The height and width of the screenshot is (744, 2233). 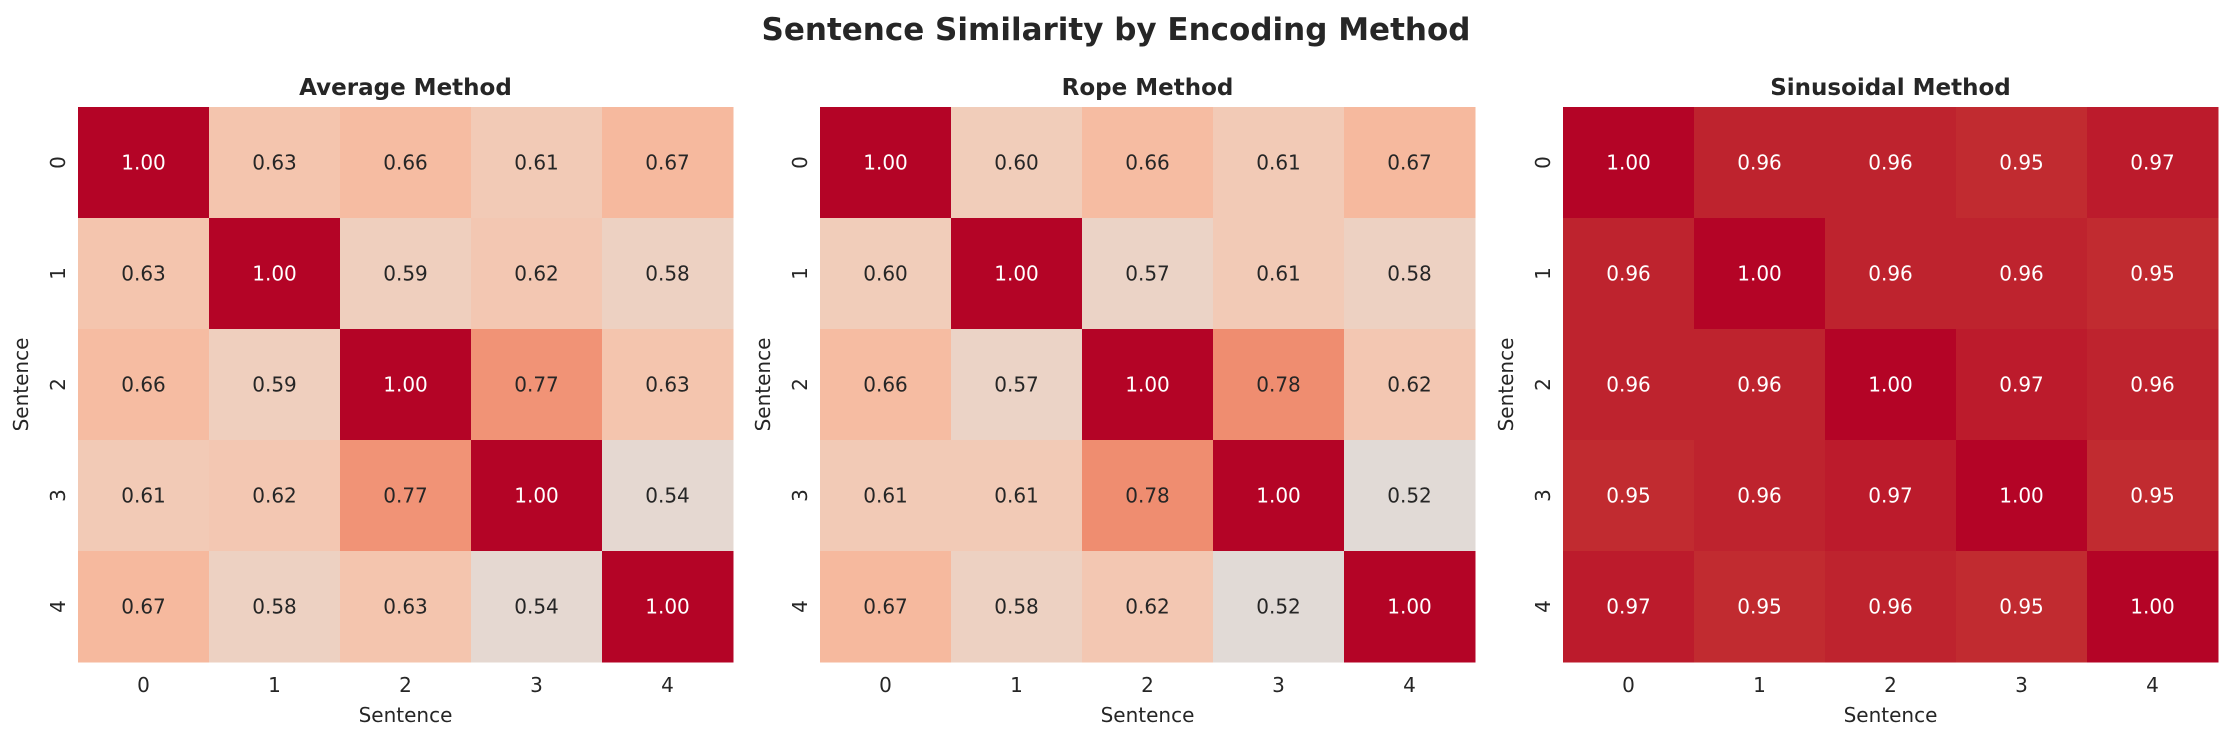 I want to click on cell-label: 0.95, so click(x=2021, y=163).